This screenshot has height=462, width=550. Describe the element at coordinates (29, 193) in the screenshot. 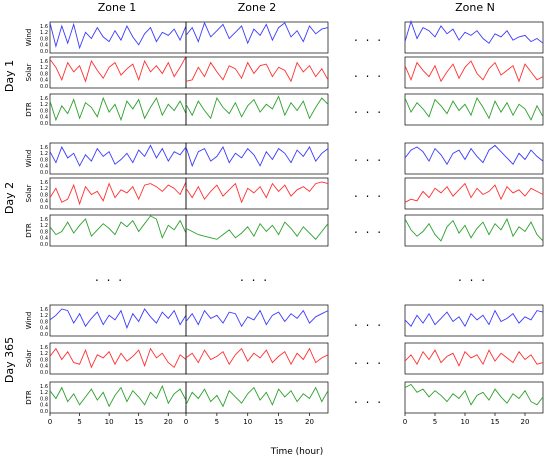

I see `y-axis-label-solar-2: Solar` at that location.